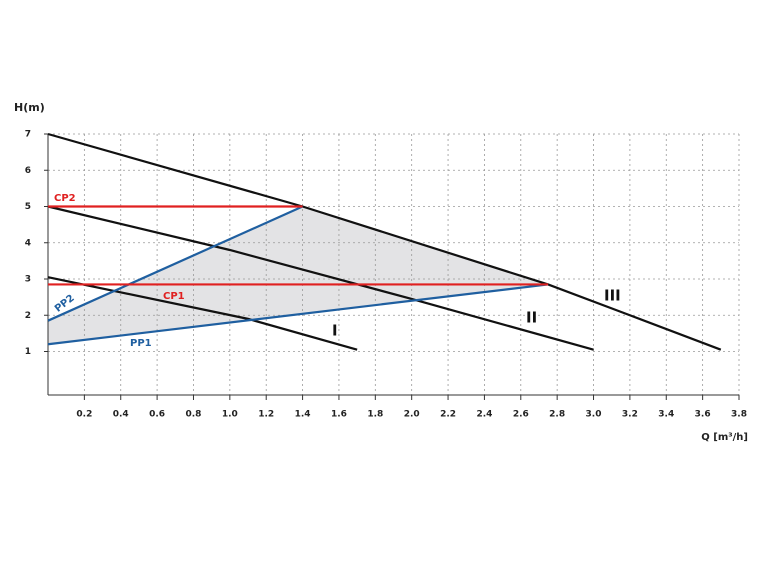 This screenshot has width=774, height=570. Describe the element at coordinates (521, 415) in the screenshot. I see `x-tick-label: 2.6` at that location.